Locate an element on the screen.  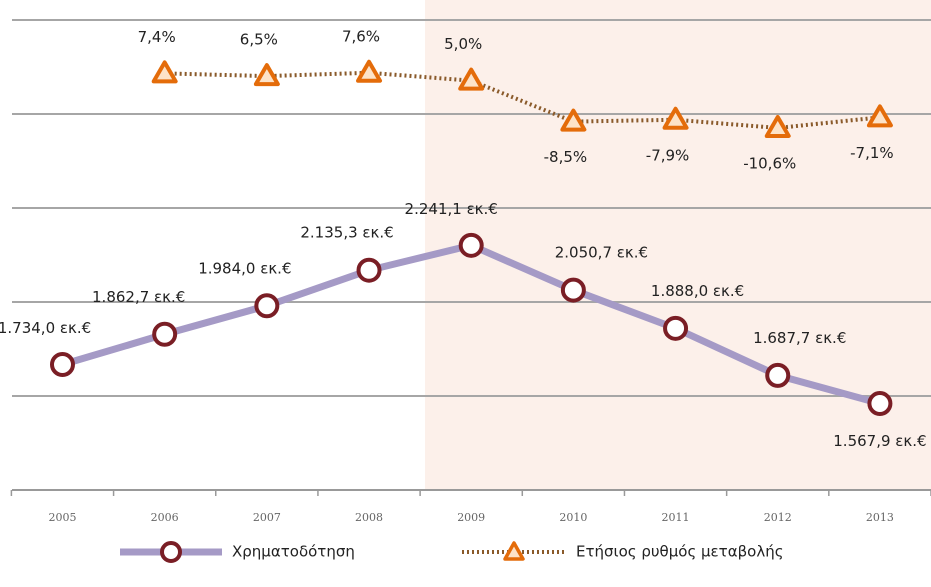
x-tick-label: 2009 is located at coordinates (471, 517).